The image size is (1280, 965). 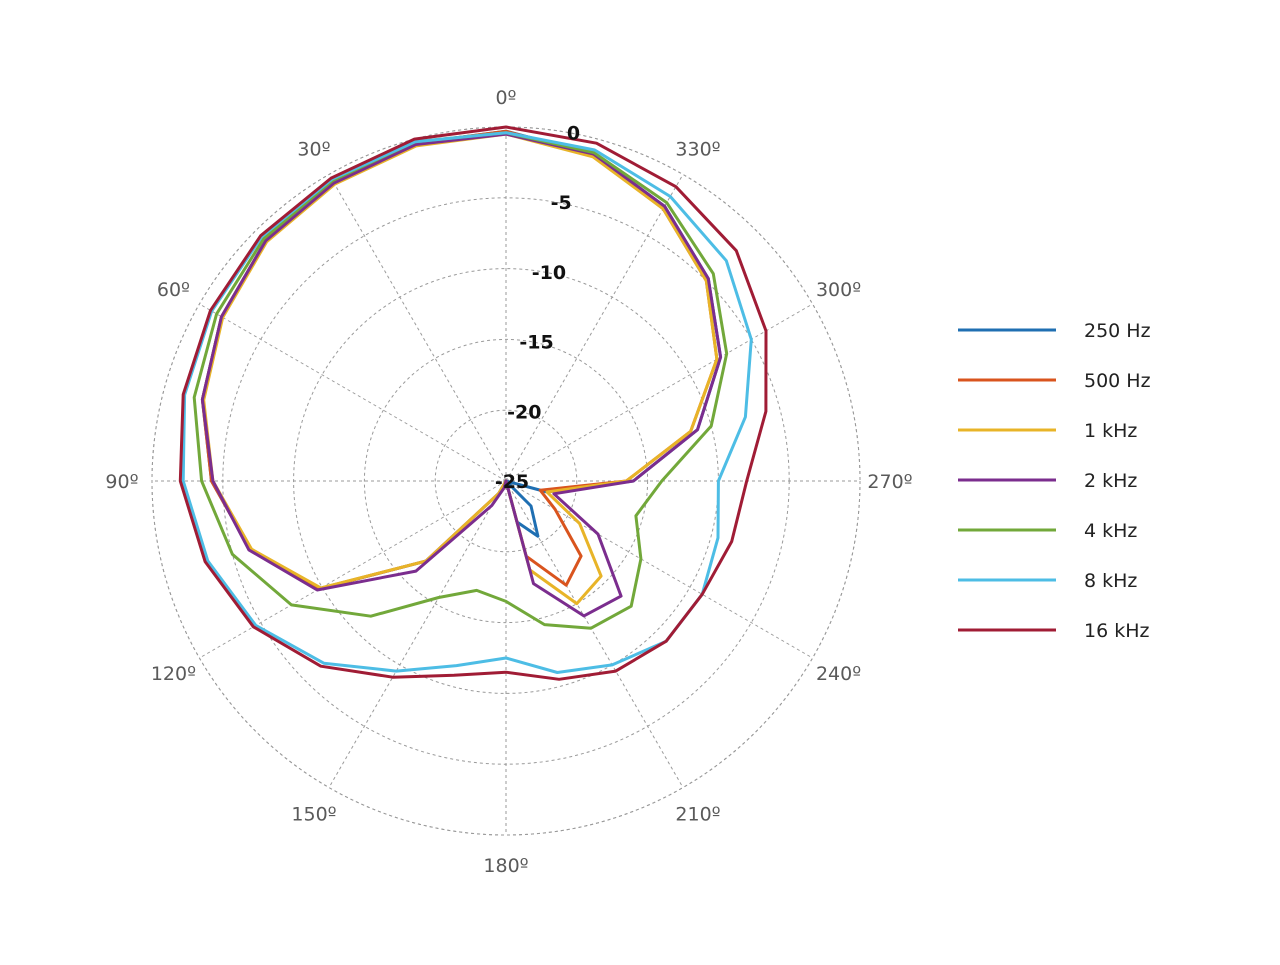 What do you see at coordinates (1117, 631) in the screenshot?
I see `legend-label: 16 kHz` at bounding box center [1117, 631].